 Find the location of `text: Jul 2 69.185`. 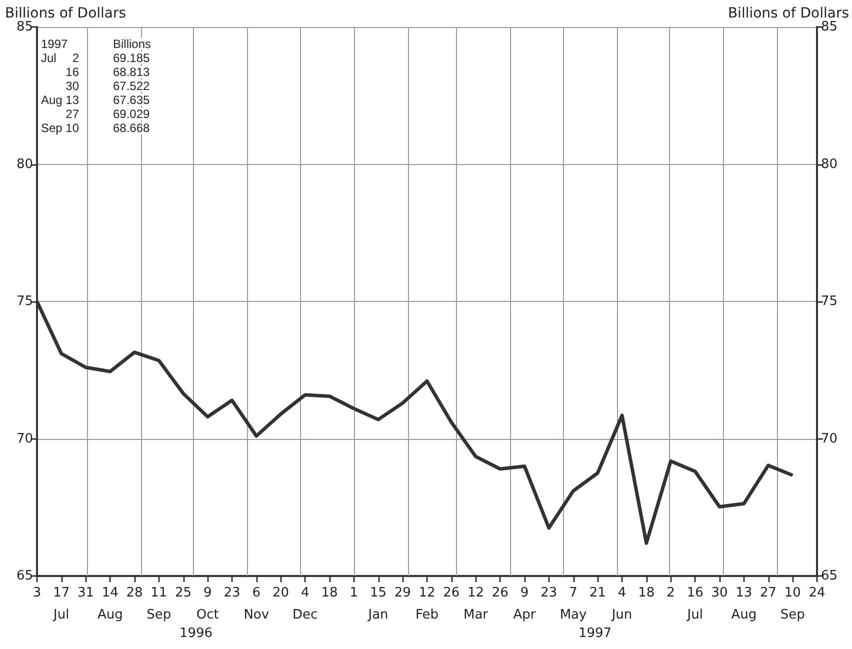

text: Jul 2 69.185 is located at coordinates (95, 58).